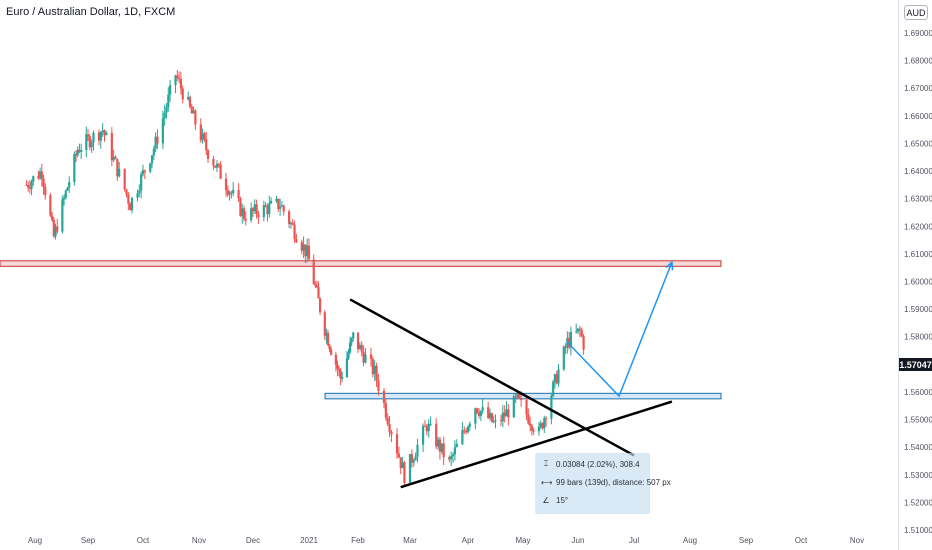 This screenshot has height=550, width=932. What do you see at coordinates (916, 12) in the screenshot?
I see `currency-badge: AUD` at bounding box center [916, 12].